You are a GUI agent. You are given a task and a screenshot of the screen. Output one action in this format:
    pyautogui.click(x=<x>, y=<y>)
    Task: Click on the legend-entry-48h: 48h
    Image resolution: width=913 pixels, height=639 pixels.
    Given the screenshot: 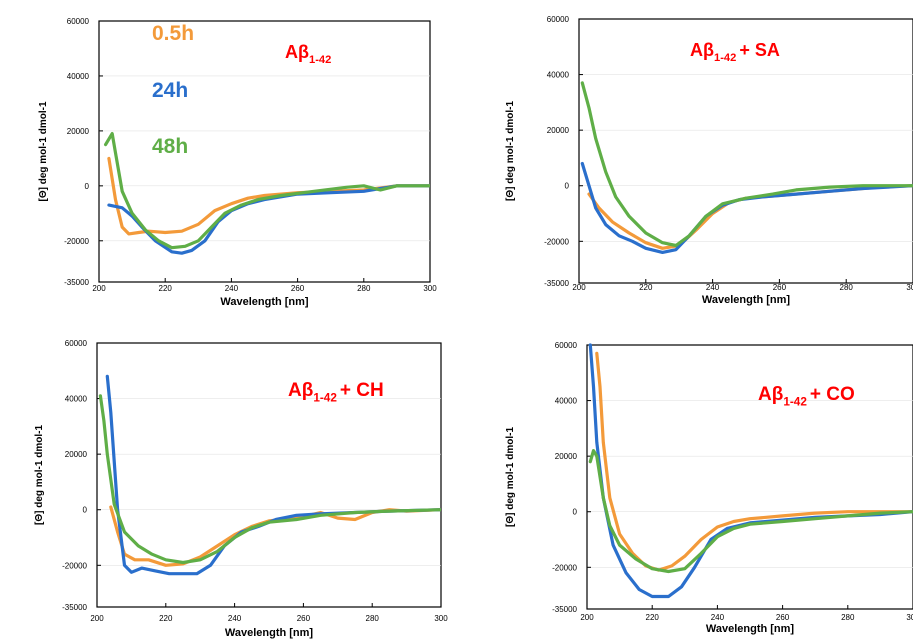 What is the action you would take?
    pyautogui.click(x=170, y=146)
    